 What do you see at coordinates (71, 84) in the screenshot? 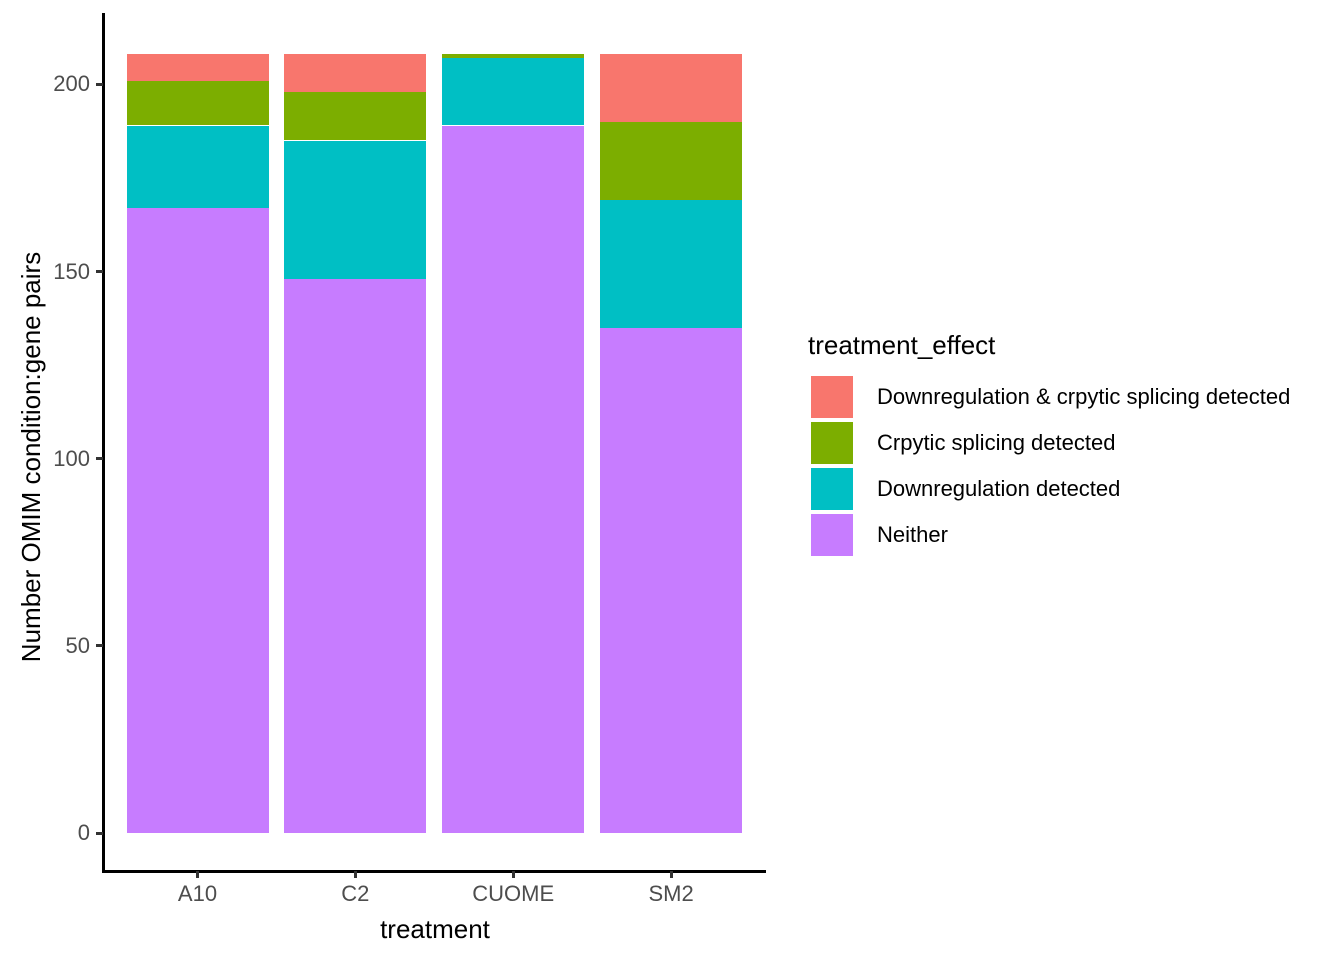
I see `y-tick-label: 200` at bounding box center [71, 84].